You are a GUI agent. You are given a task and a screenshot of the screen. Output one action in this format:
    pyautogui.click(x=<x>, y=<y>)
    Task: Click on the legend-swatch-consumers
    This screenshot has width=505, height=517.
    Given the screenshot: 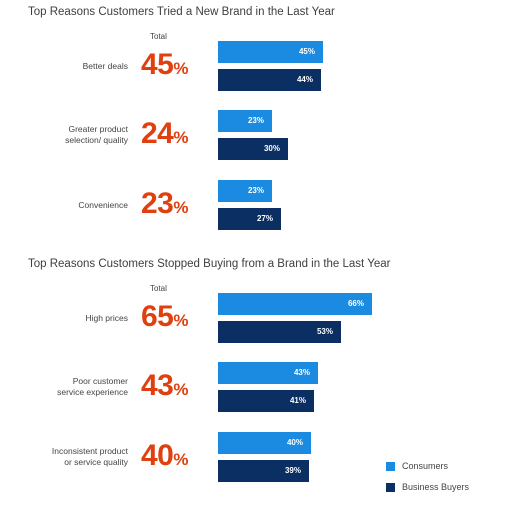 What is the action you would take?
    pyautogui.click(x=390, y=466)
    